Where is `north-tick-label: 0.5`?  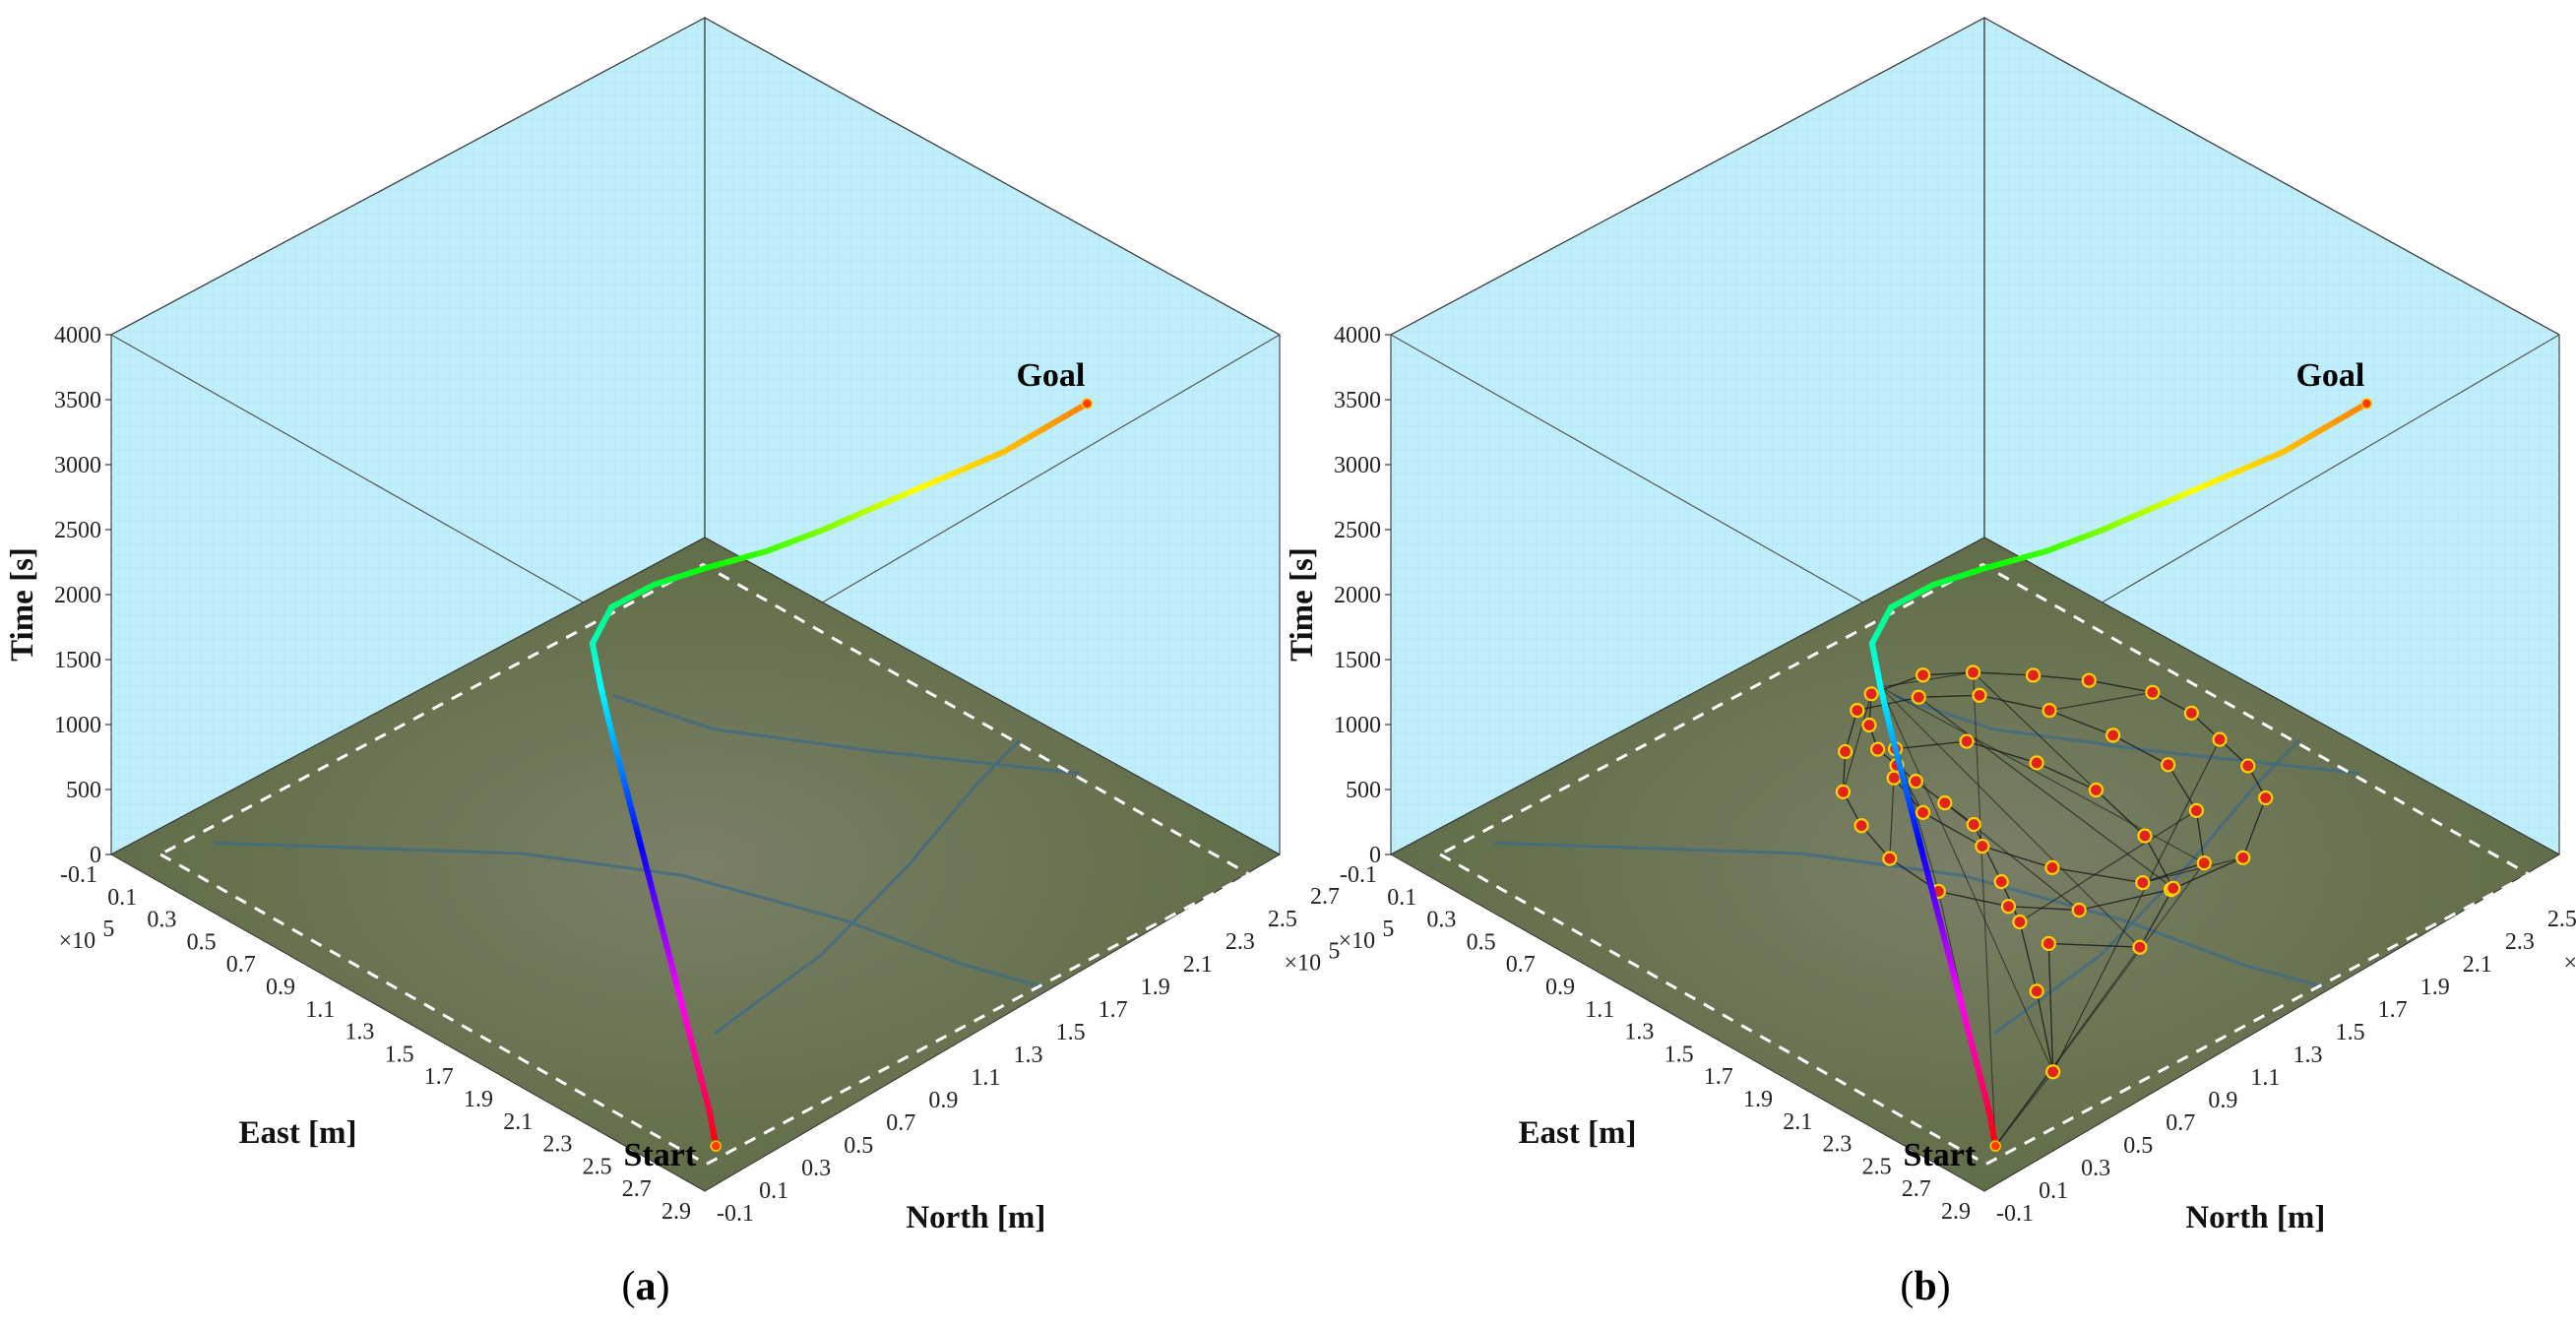
north-tick-label: 0.5 is located at coordinates (859, 1146).